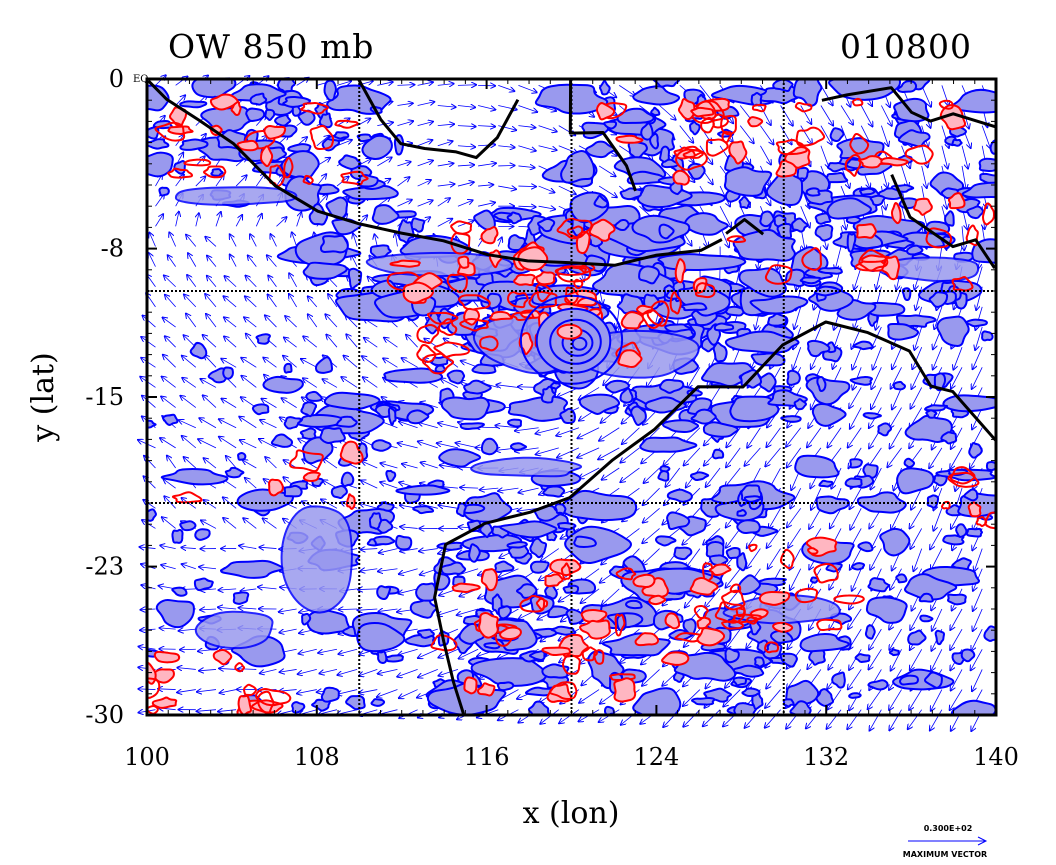 This screenshot has height=865, width=1056. What do you see at coordinates (996, 757) in the screenshot?
I see `x-tick-label: 140` at bounding box center [996, 757].